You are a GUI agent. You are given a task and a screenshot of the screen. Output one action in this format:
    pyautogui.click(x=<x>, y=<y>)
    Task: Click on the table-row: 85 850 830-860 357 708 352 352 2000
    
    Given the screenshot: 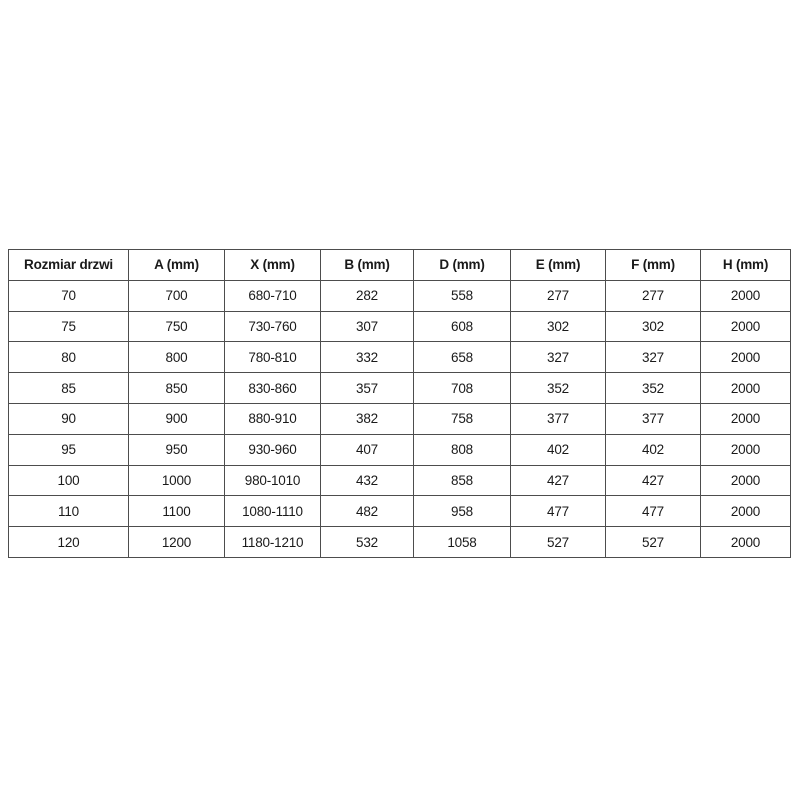 What is the action you would take?
    pyautogui.click(x=399, y=388)
    